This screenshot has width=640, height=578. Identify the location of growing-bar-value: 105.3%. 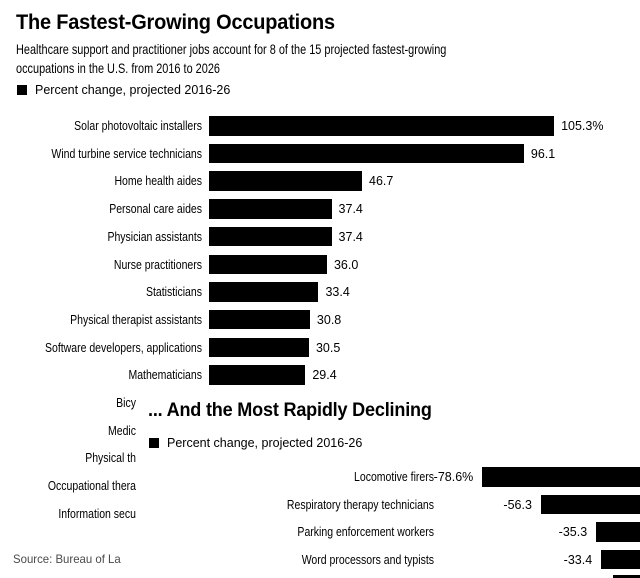
(582, 126).